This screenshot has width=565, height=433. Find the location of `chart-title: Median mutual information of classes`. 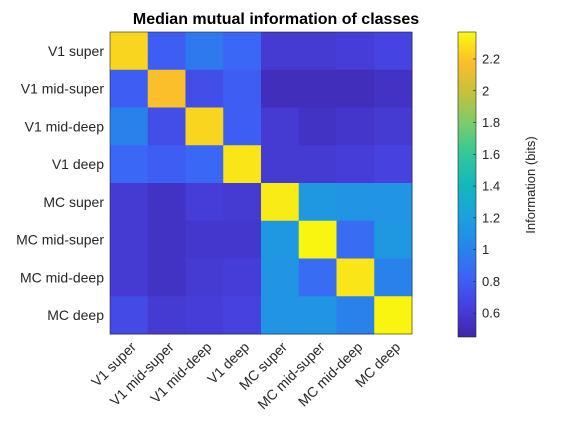

chart-title: Median mutual information of classes is located at coordinates (276, 19).